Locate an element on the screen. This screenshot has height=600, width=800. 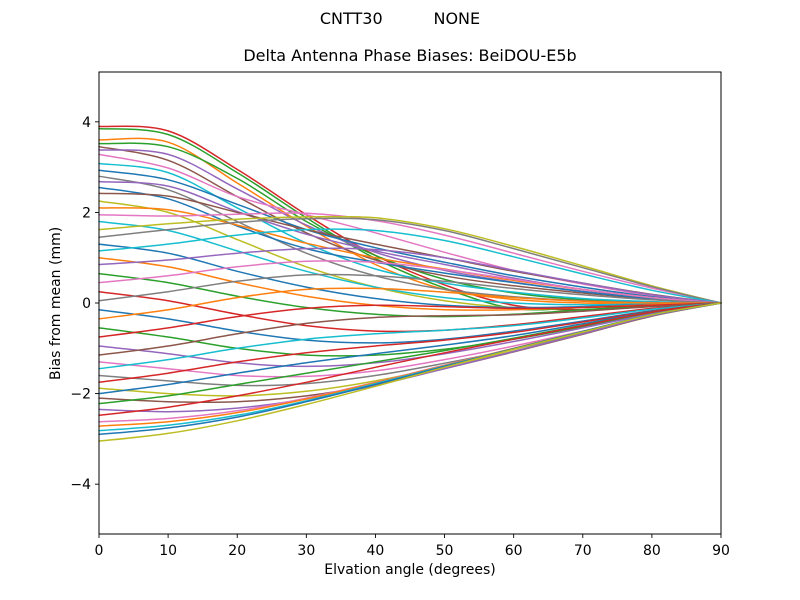
figure-suptitle: CNTT30 NONE is located at coordinates (400, 18).